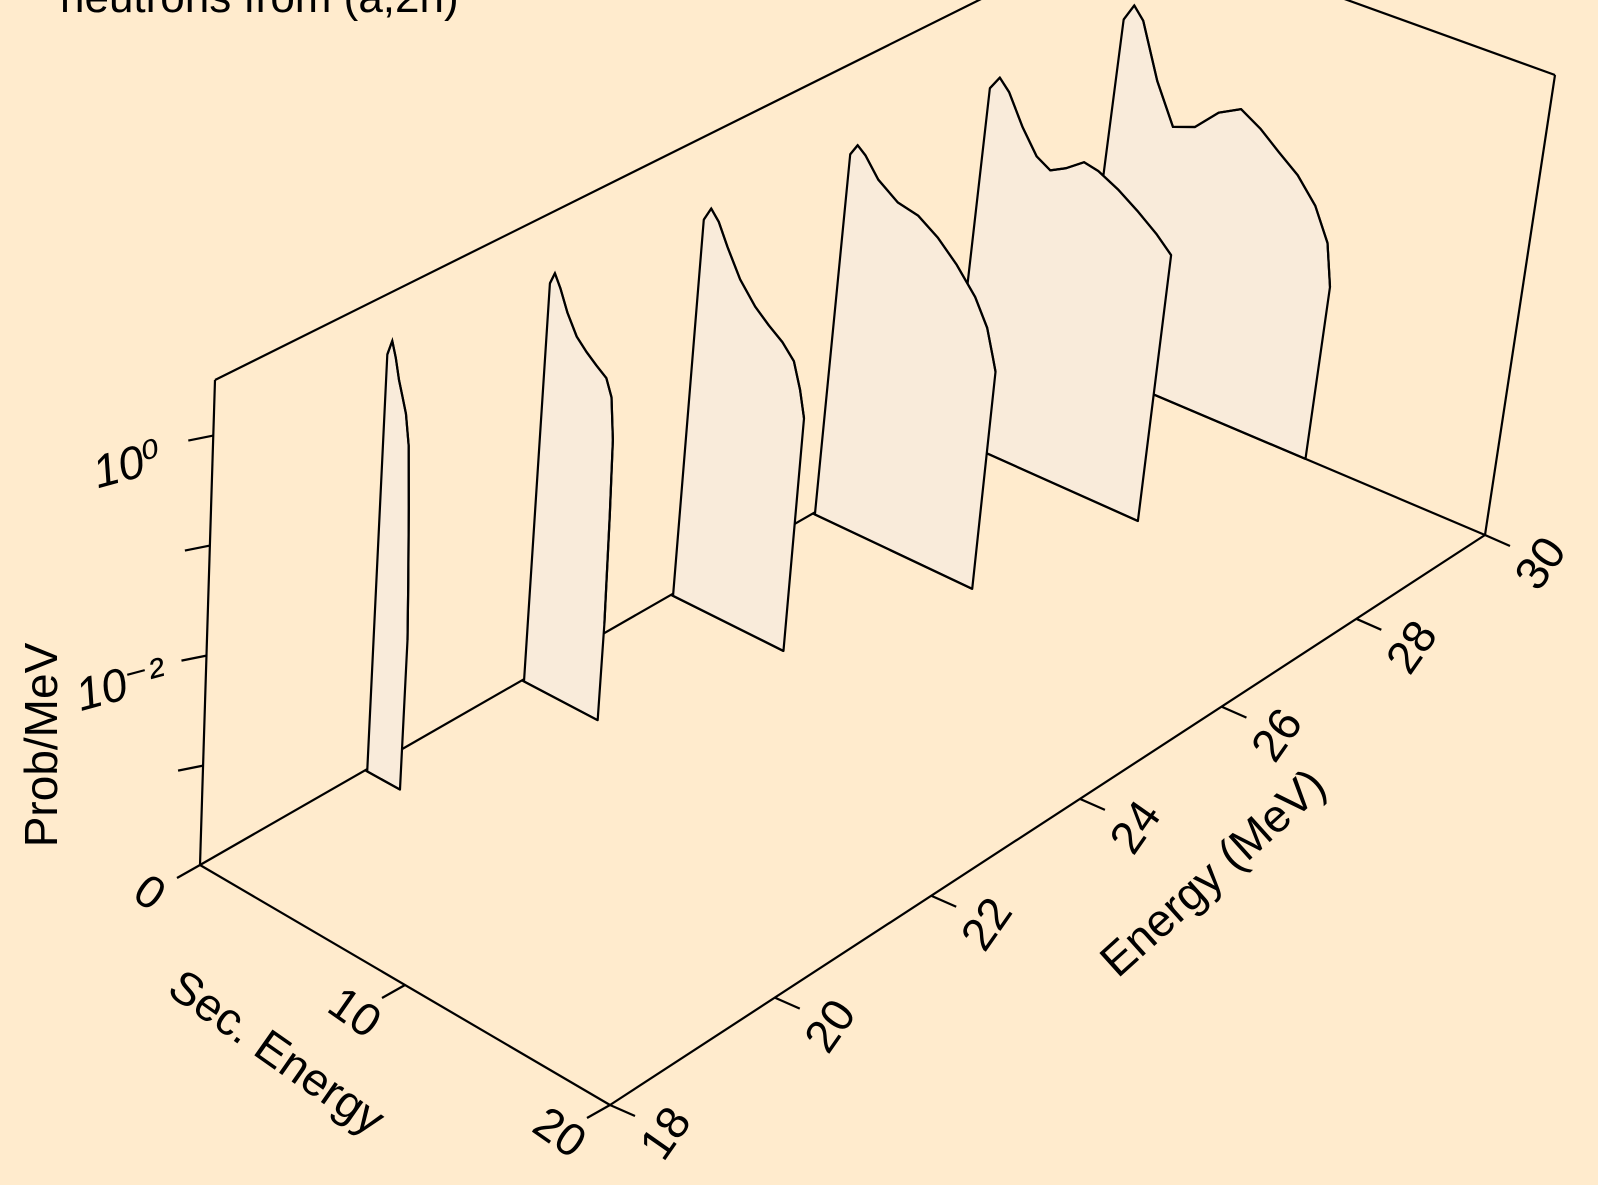 The image size is (1598, 1185). I want to click on z-axis-title: Prob/MeV, so click(41, 744).